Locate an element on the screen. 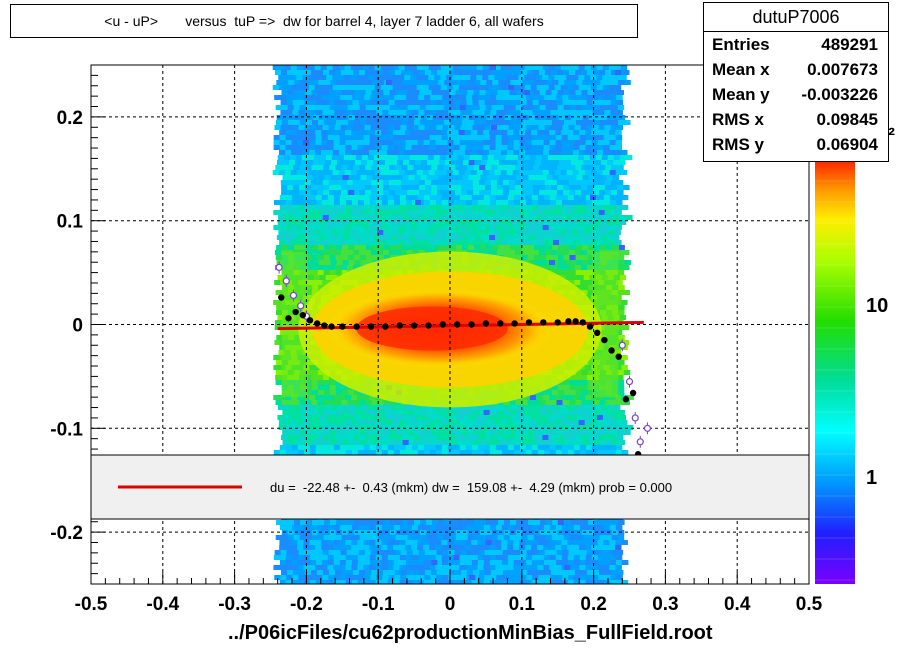 The height and width of the screenshot is (650, 900). x-tick-label: -0.1 is located at coordinates (378, 604).